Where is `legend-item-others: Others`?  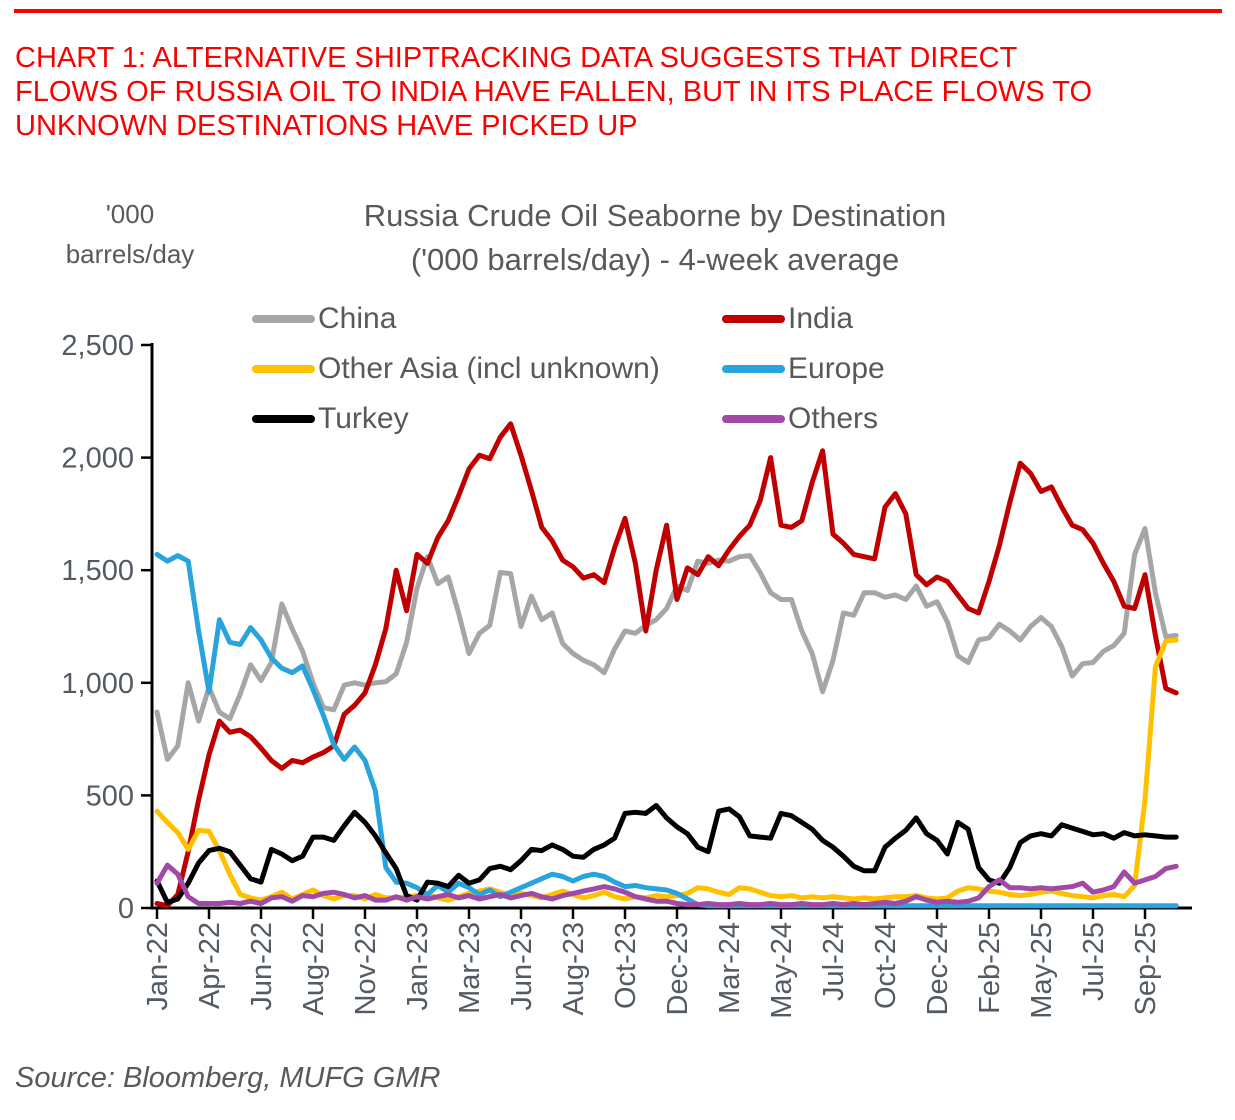
legend-item-others: Others is located at coordinates (803, 419).